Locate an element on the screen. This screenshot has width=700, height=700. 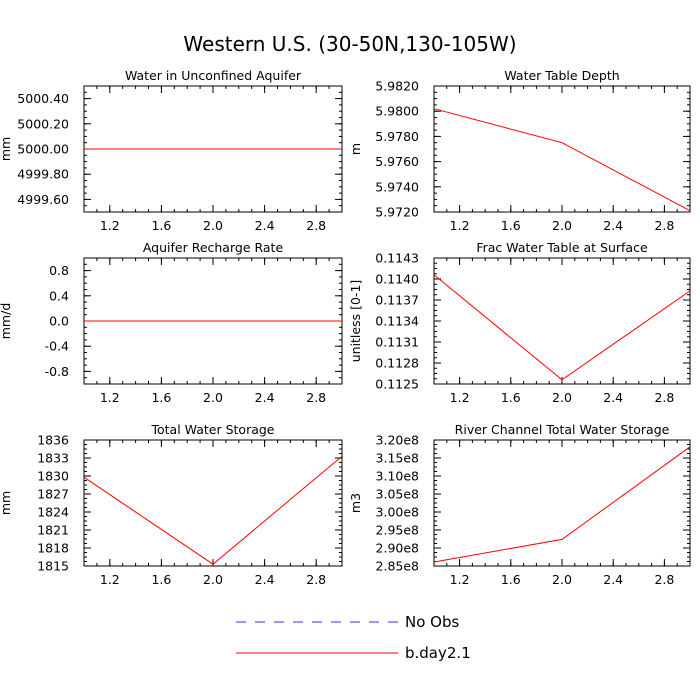
y-axis-label: mm/d is located at coordinates (6, 321).